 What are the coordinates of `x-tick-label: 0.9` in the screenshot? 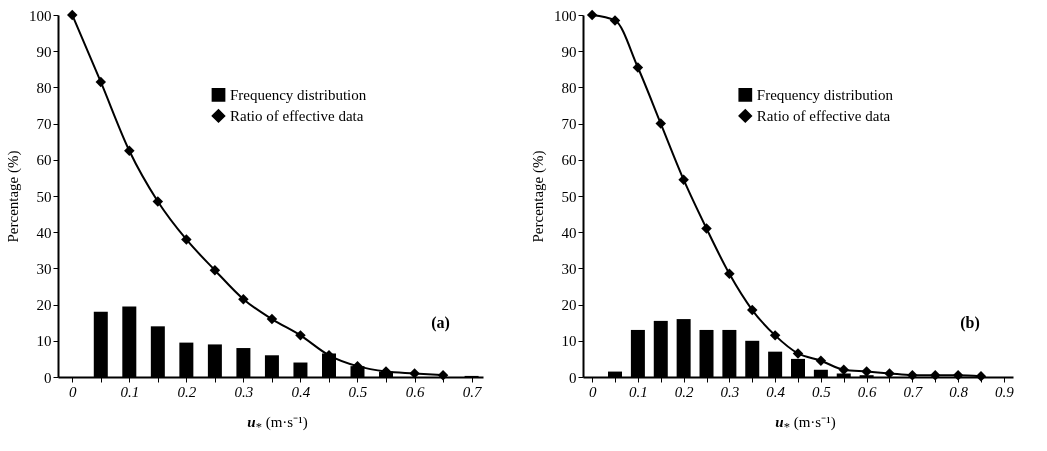 It's located at (1004, 391).